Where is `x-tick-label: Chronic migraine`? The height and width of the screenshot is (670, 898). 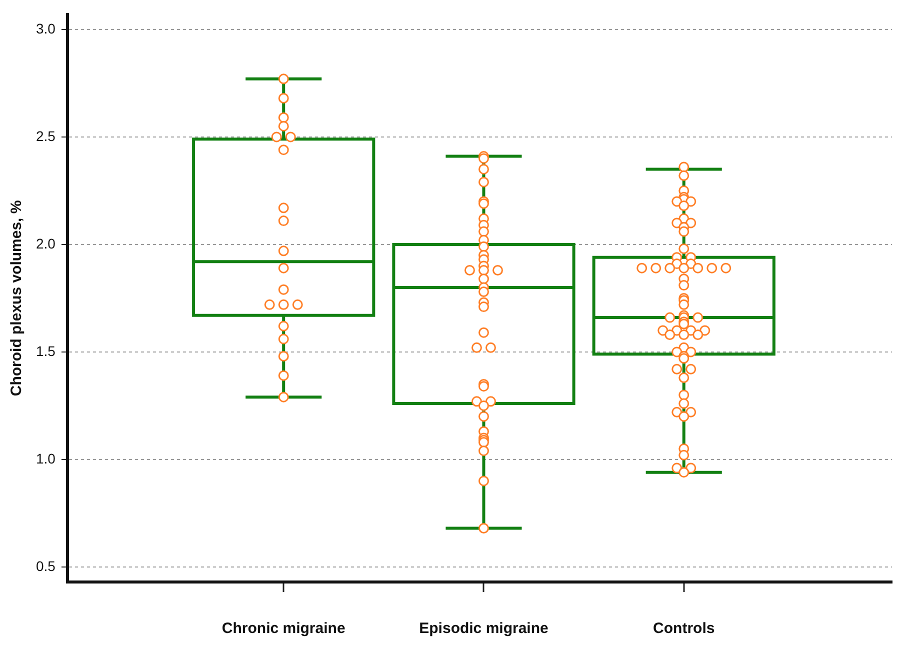 x-tick-label: Chronic migraine is located at coordinates (284, 629).